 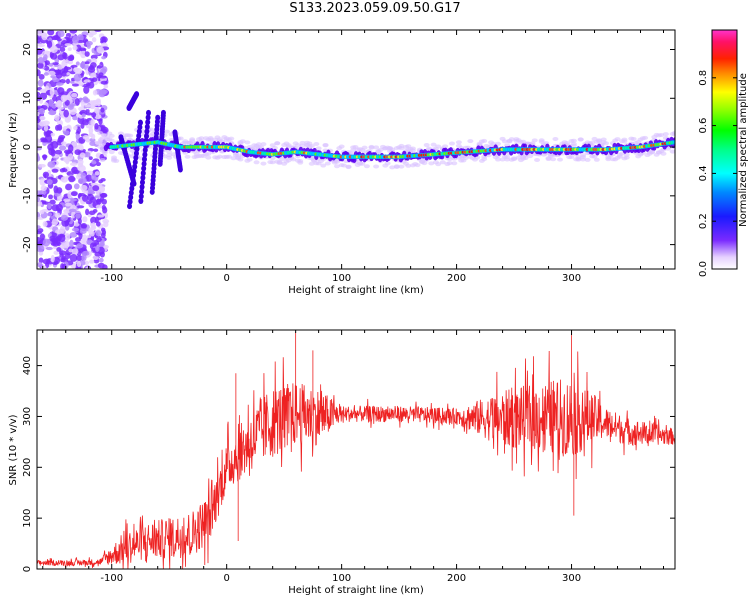 What do you see at coordinates (13, 150) in the screenshot?
I see `spectrogram-y-label: Frequency (Hz)` at bounding box center [13, 150].